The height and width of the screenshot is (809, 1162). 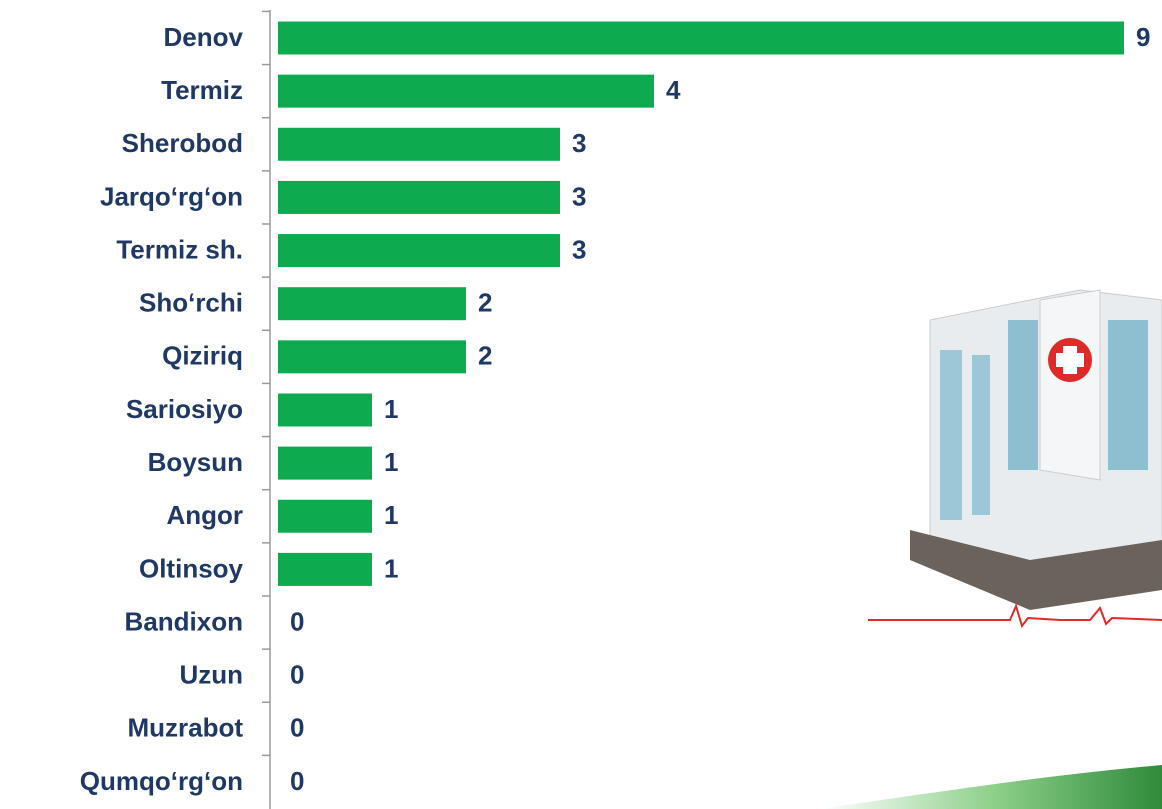 What do you see at coordinates (191, 568) in the screenshot?
I see `category-label: Oltinsoy` at bounding box center [191, 568].